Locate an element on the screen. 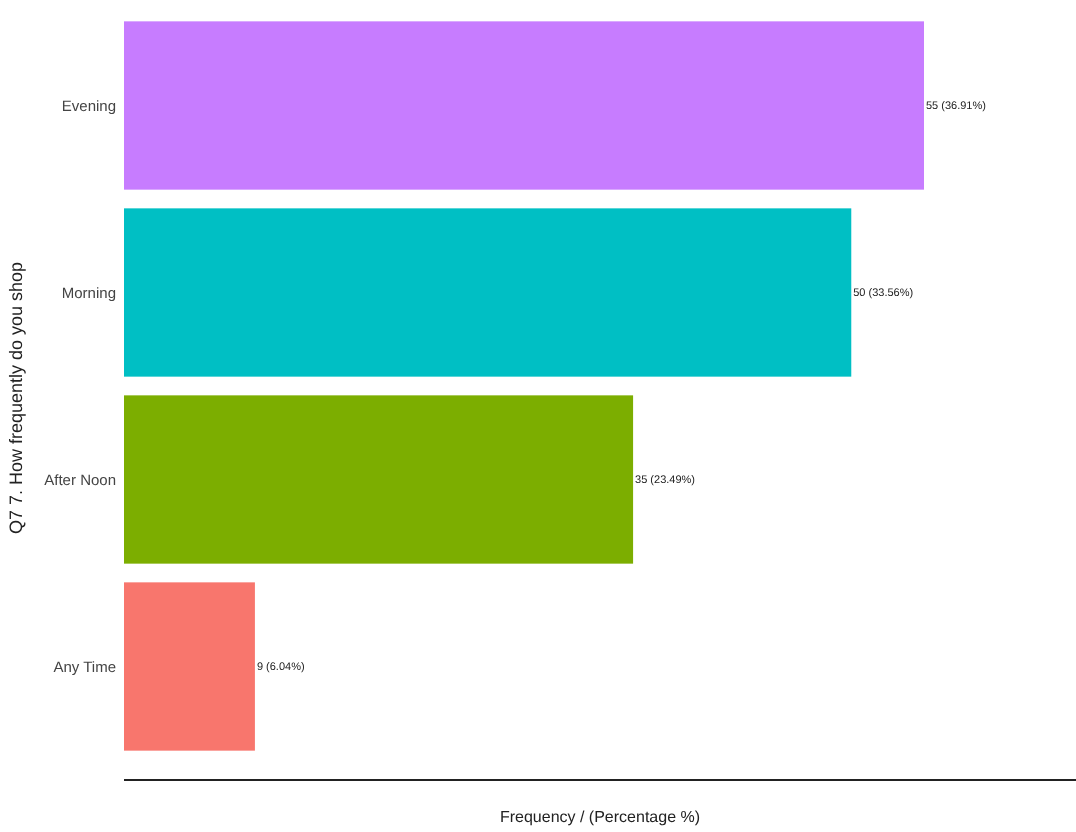 This screenshot has width=1076, height=832. y-axis-title: Q7 7. How frequently do you shop is located at coordinates (16, 398).